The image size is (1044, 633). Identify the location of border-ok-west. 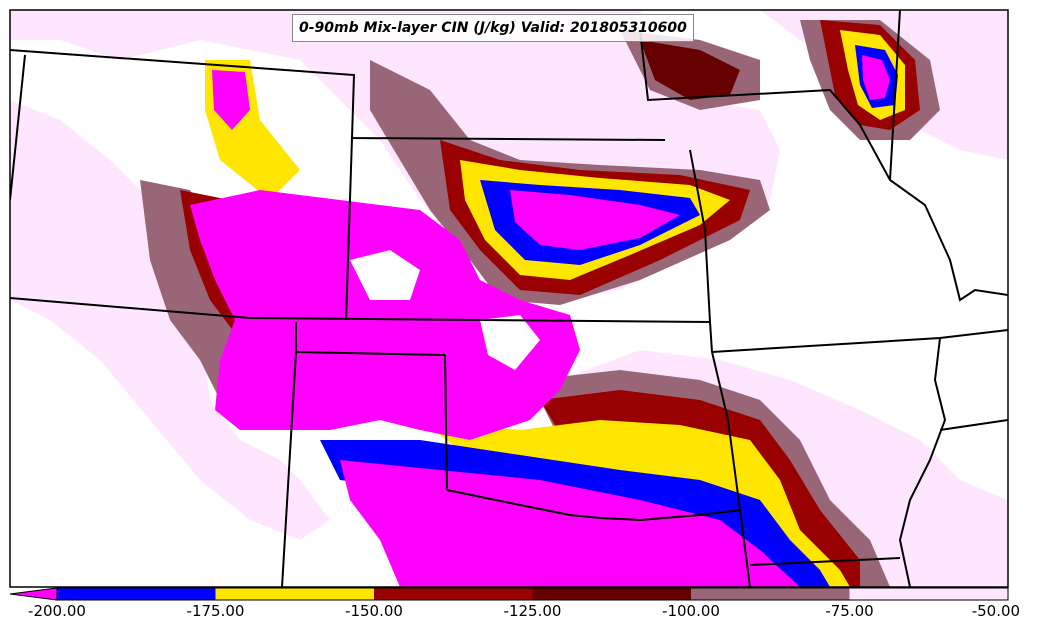
(446, 422).